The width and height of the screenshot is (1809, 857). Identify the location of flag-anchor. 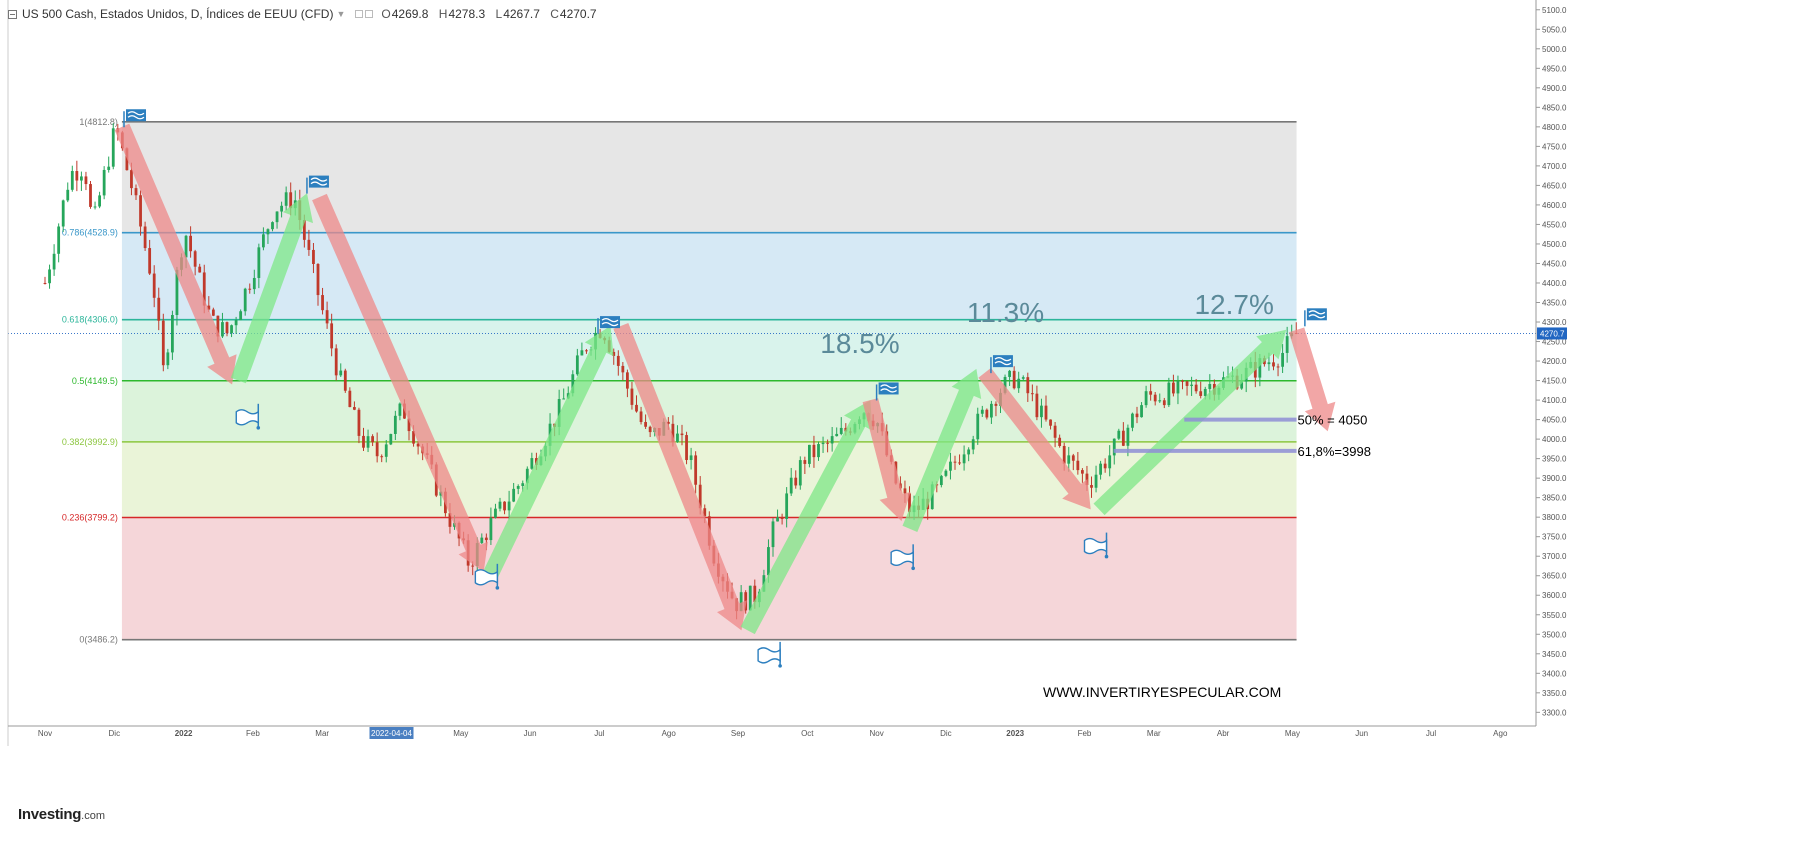
(258, 427).